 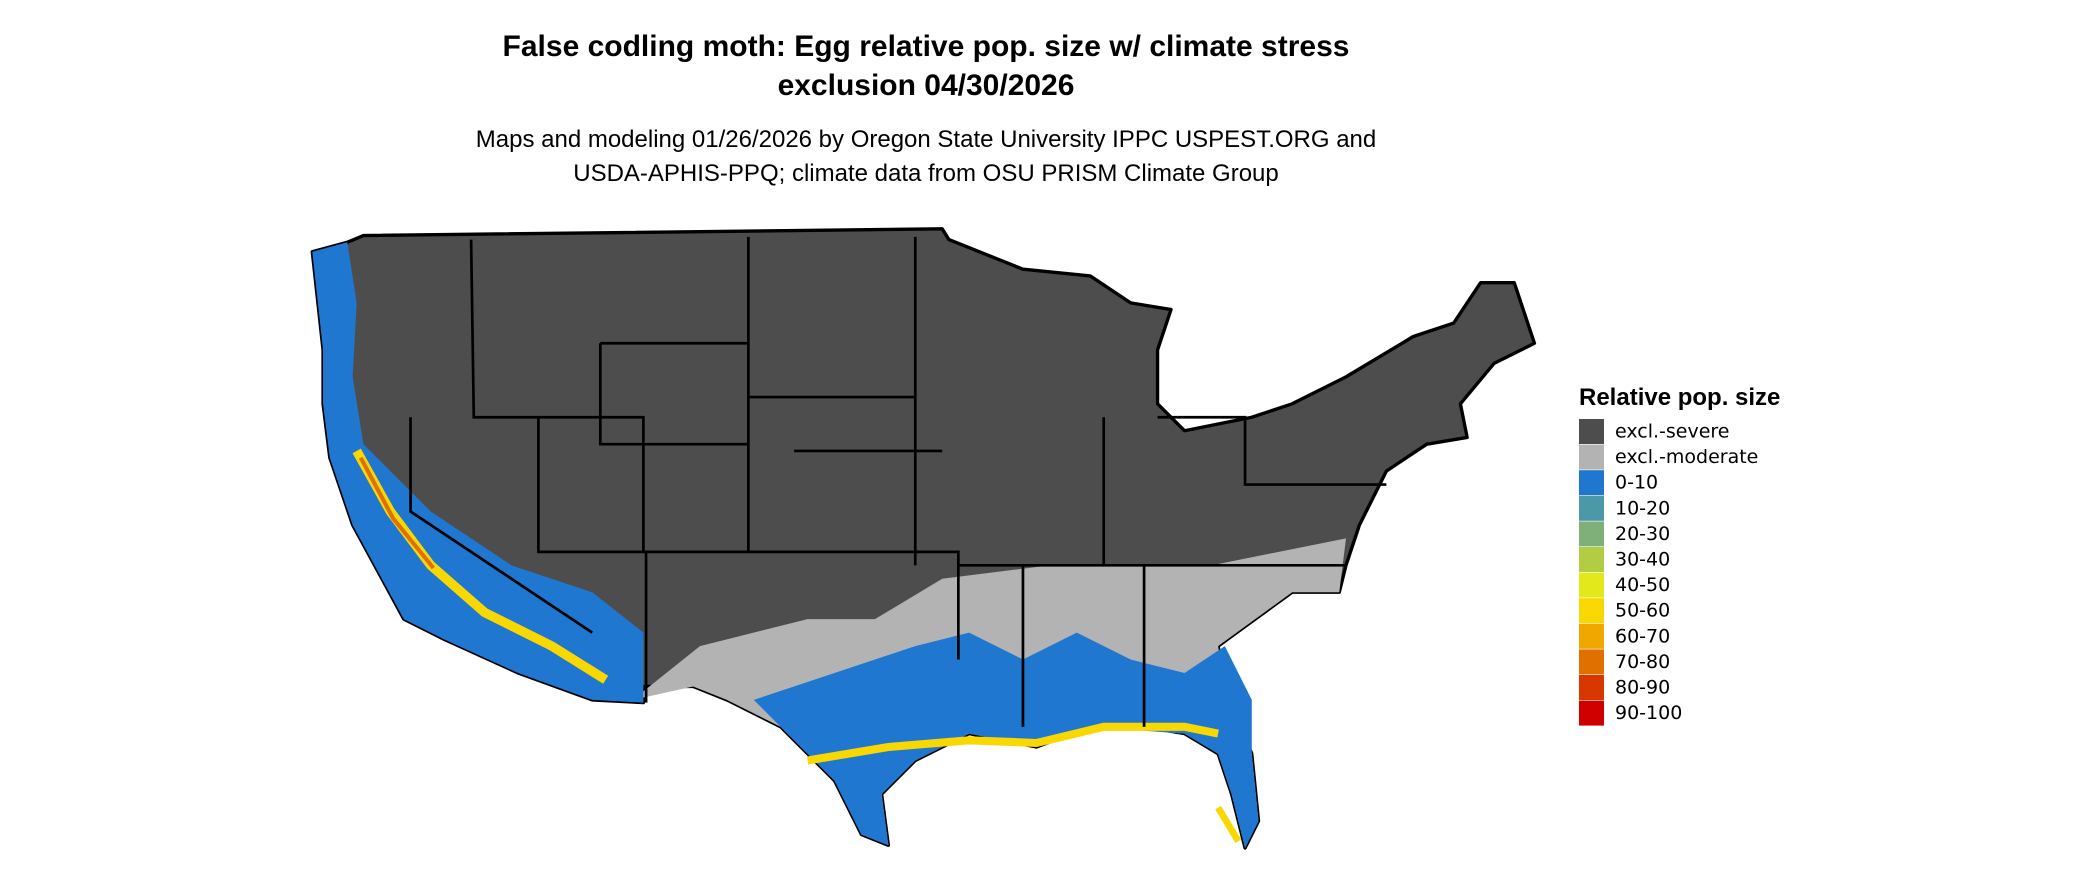 I want to click on legend-label: 40-50, so click(x=1642, y=585).